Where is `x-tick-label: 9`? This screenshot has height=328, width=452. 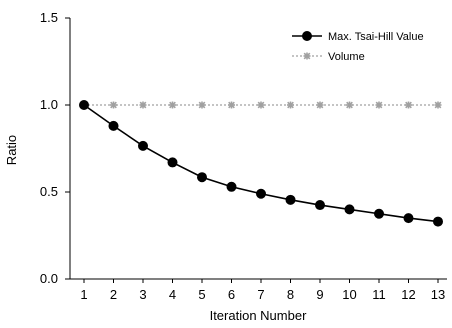
x-tick-label: 9 is located at coordinates (319, 294).